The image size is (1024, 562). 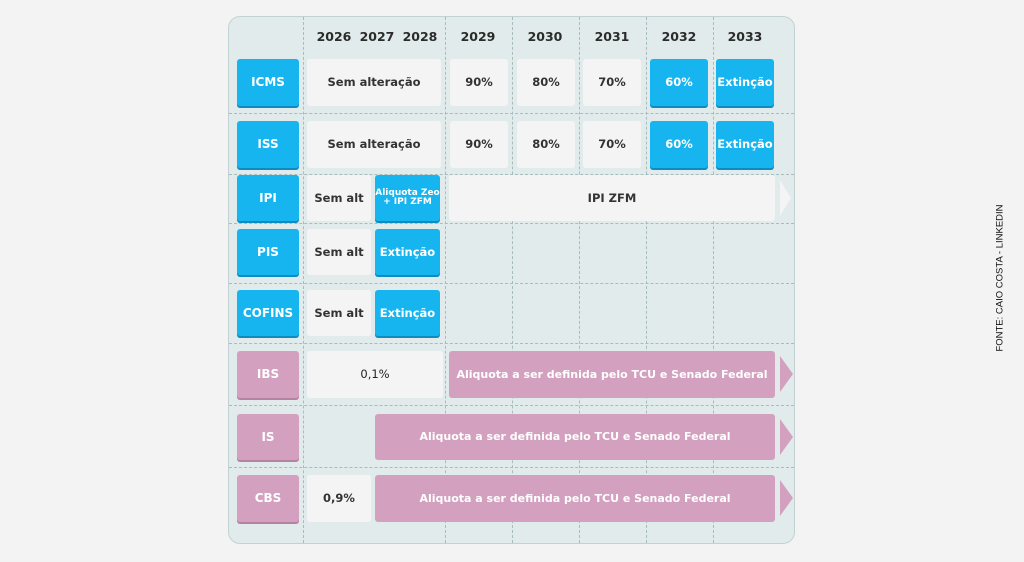 What do you see at coordinates (479, 82) in the screenshot?
I see `icms-2029-cell: 90%` at bounding box center [479, 82].